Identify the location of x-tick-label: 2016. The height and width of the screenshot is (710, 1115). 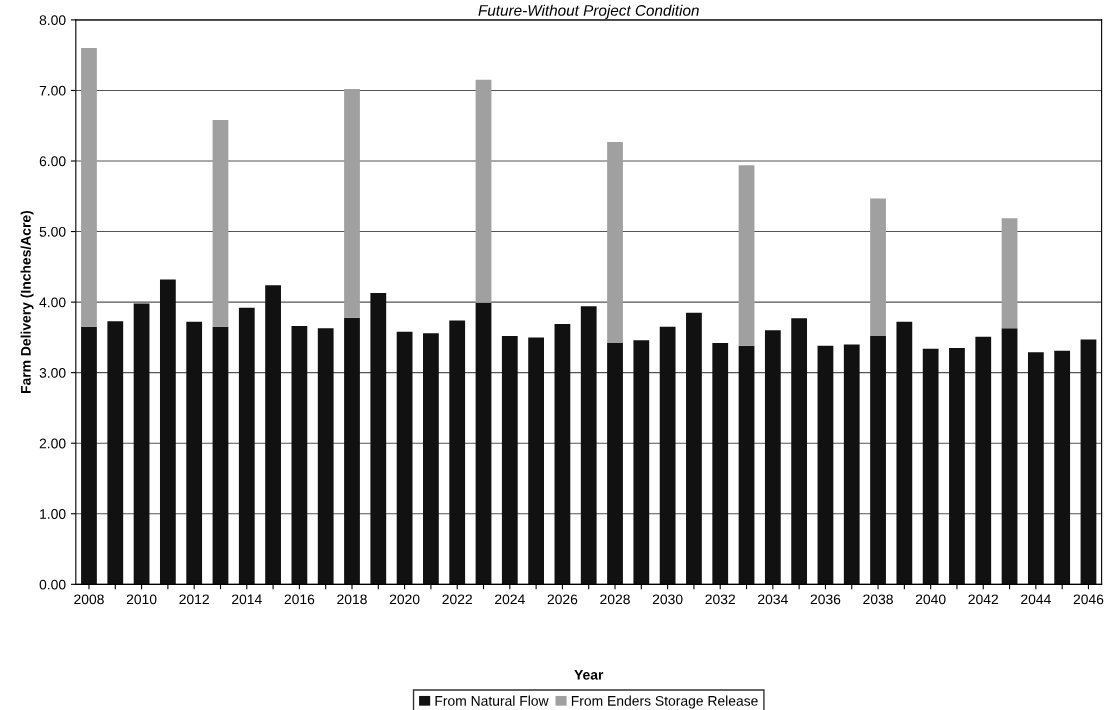
(299, 599).